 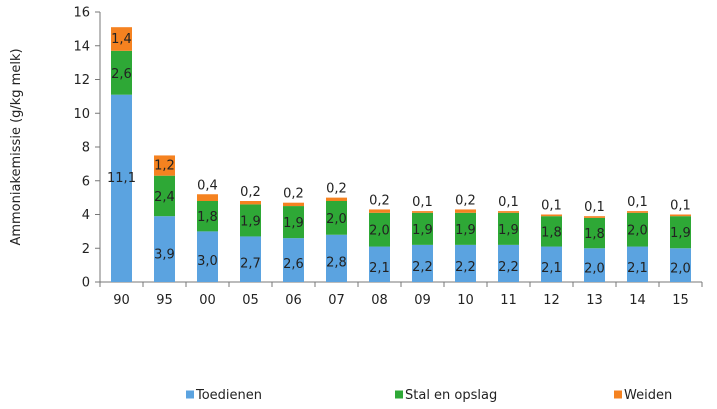 What do you see at coordinates (81, 13) in the screenshot?
I see `y-tick-label: 16` at bounding box center [81, 13].